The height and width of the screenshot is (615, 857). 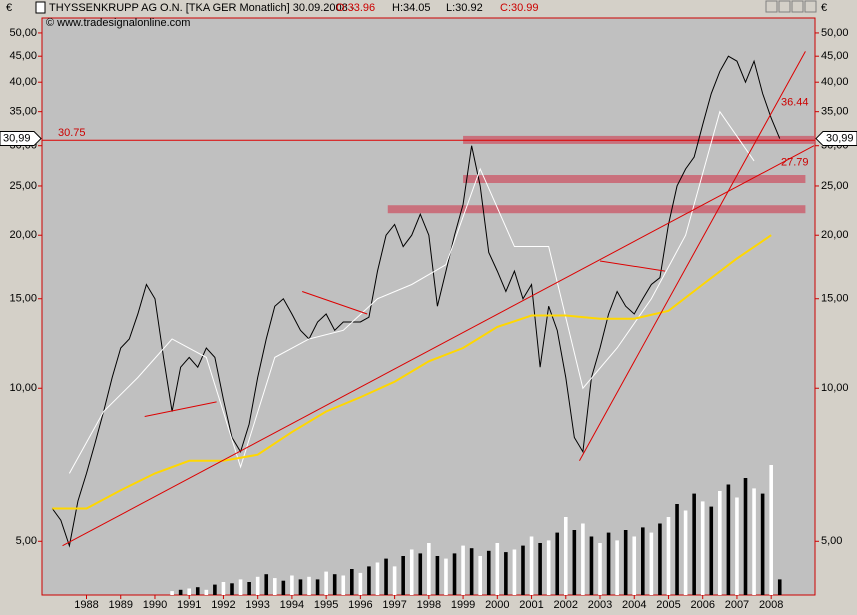 What do you see at coordinates (795, 103) in the screenshot?
I see `price-label: 36.44` at bounding box center [795, 103].